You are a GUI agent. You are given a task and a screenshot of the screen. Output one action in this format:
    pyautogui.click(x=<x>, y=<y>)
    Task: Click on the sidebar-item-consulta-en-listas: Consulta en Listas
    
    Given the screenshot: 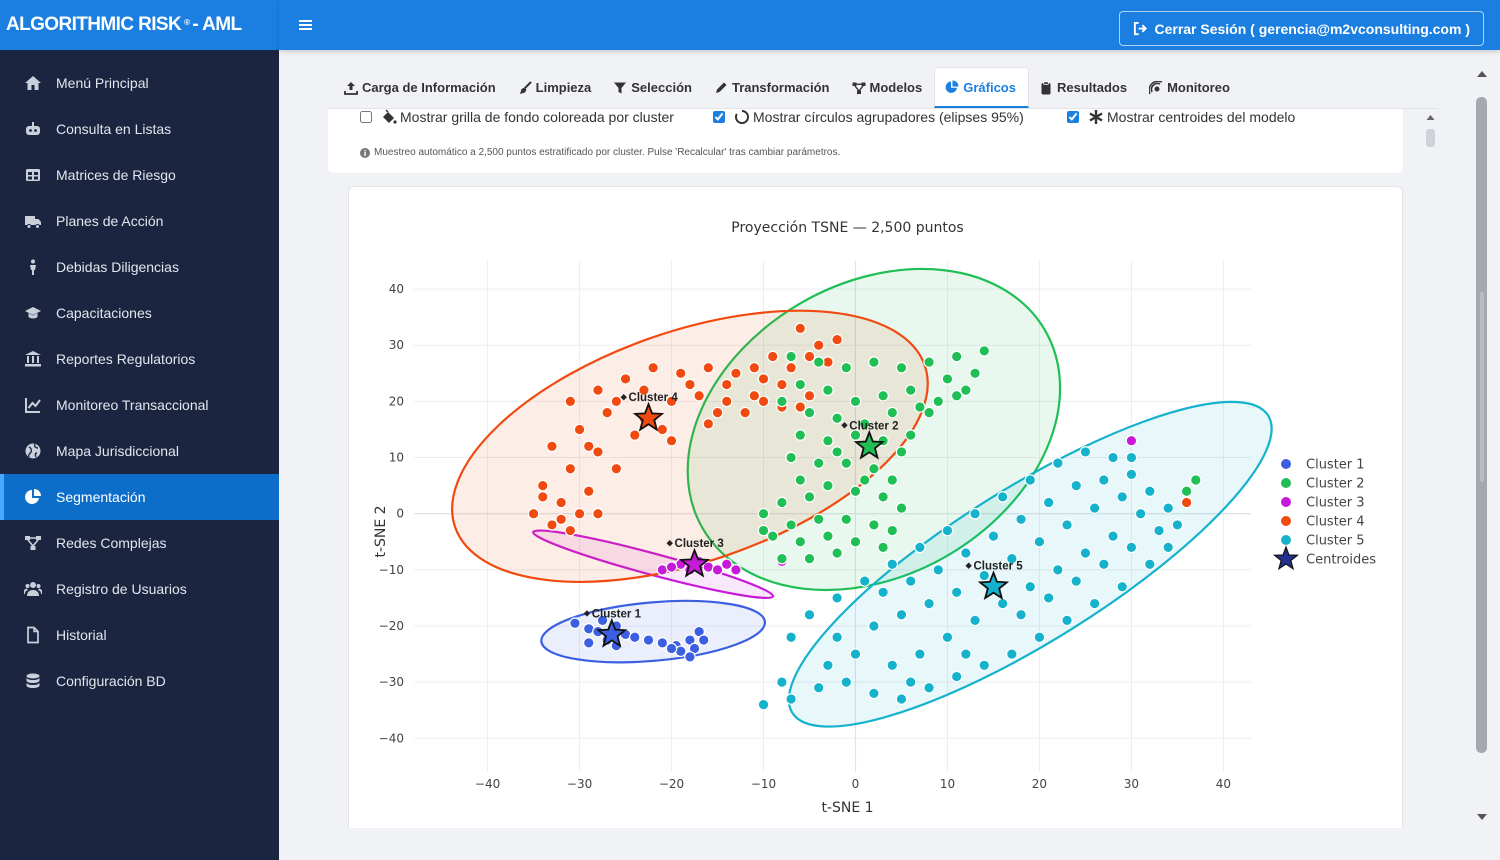 What is the action you would take?
    pyautogui.click(x=139, y=129)
    